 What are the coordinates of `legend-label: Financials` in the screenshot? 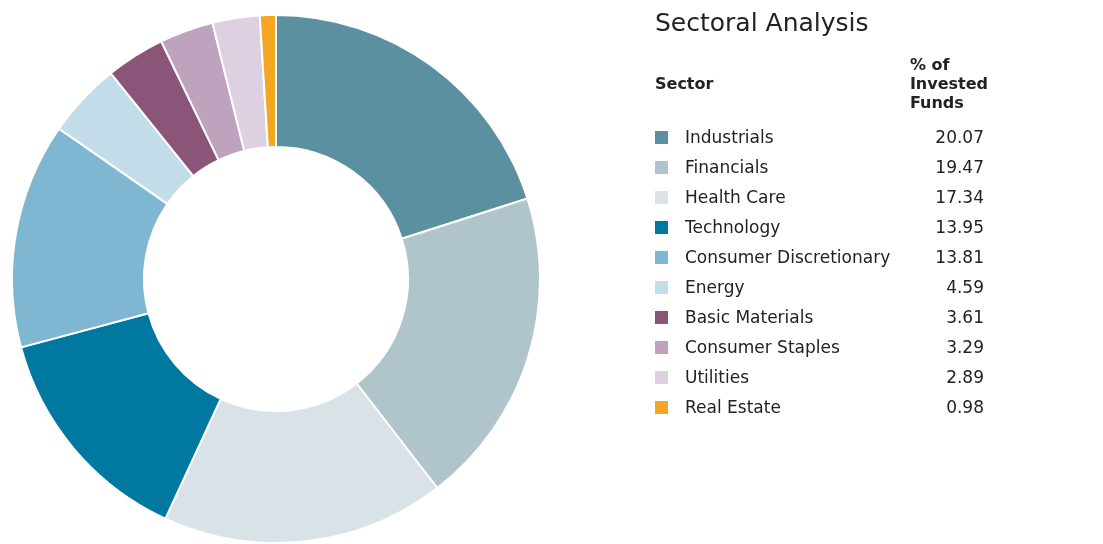 It's located at (727, 167).